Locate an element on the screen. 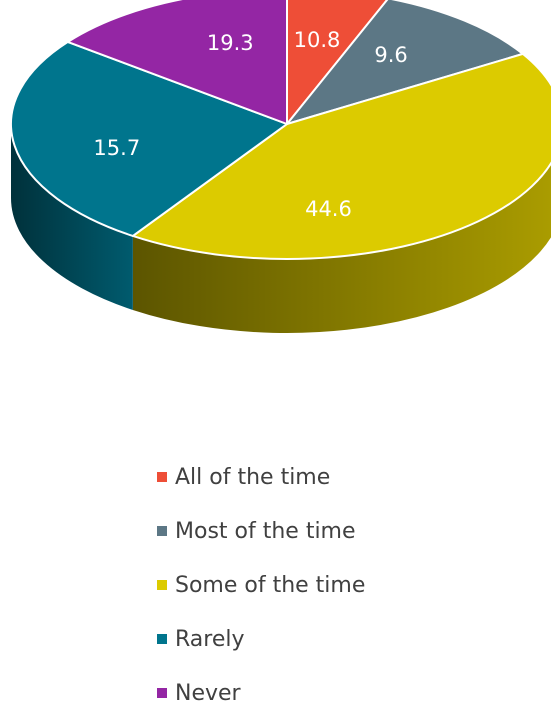 The image size is (551, 720). legend-item: All of the time is located at coordinates (261, 477).